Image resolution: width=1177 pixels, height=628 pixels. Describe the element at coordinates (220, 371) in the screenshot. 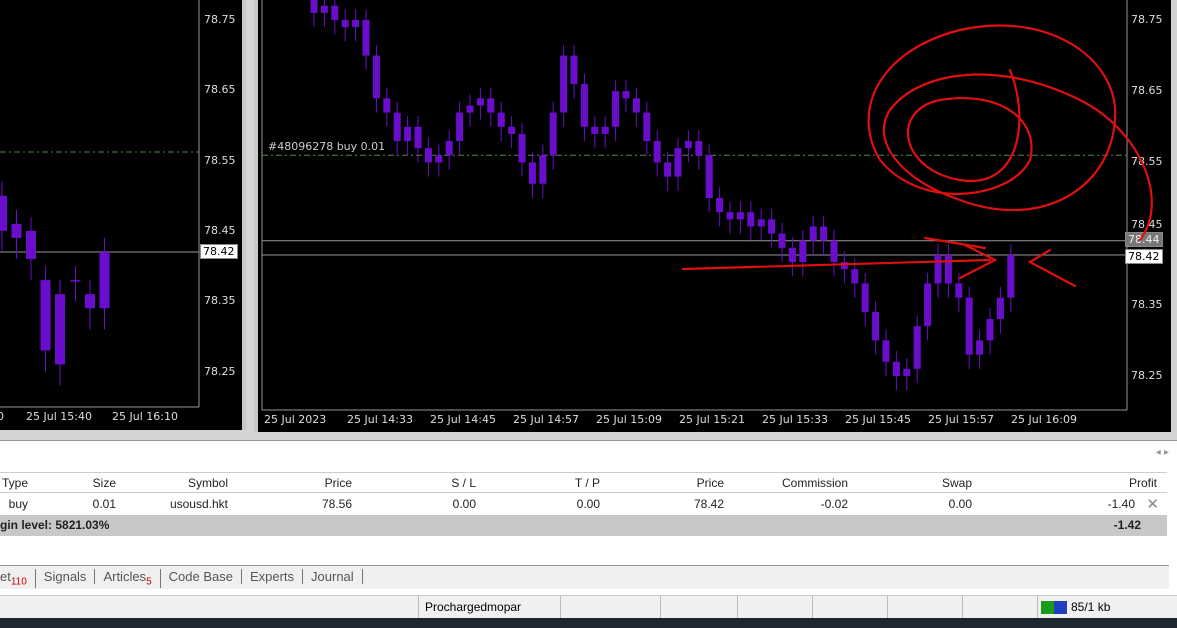

I see `price-scale-label: 78.25` at that location.